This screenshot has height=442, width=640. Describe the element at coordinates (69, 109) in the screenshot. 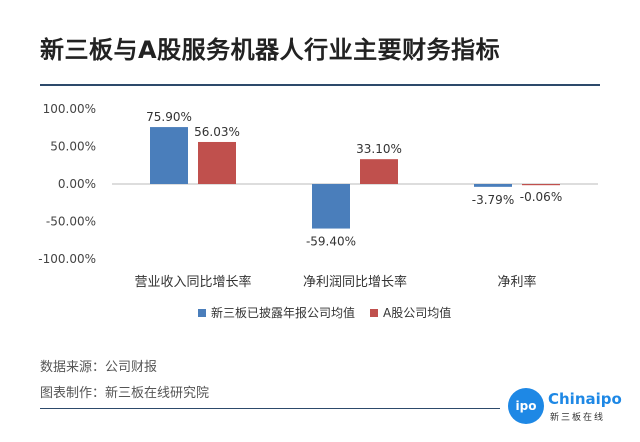

I see `y-tick-label: 100.00%` at that location.